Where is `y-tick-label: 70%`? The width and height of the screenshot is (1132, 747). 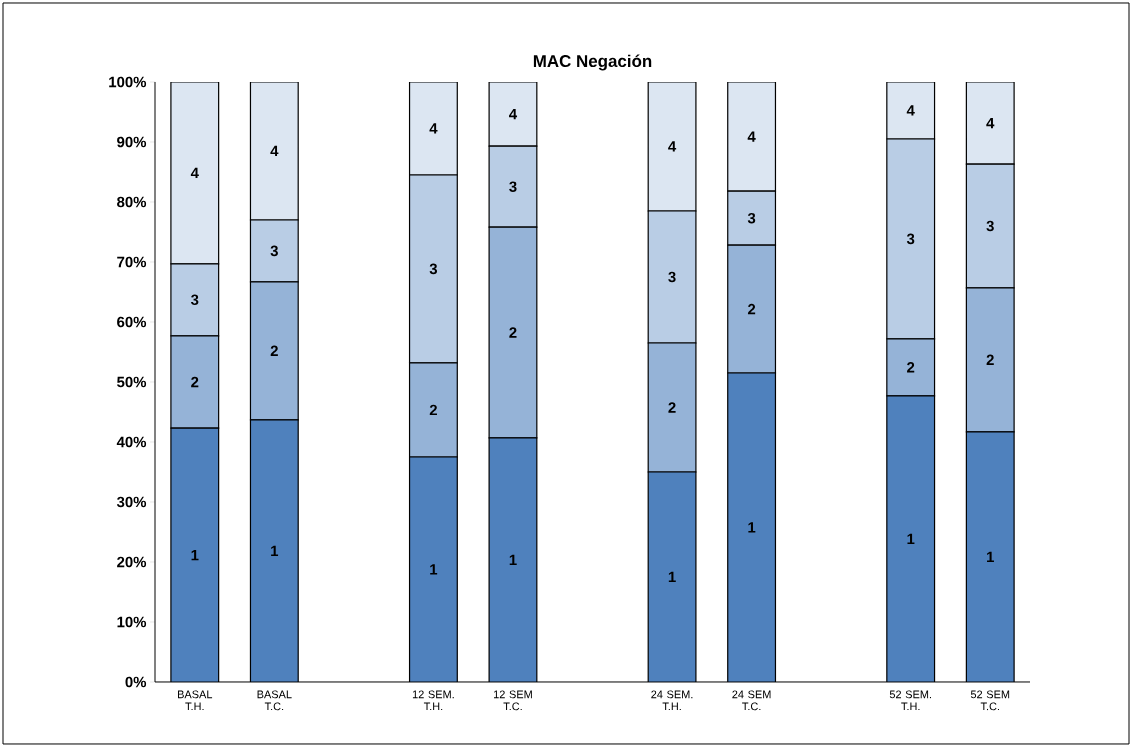 y-tick-label: 70% is located at coordinates (132, 262).